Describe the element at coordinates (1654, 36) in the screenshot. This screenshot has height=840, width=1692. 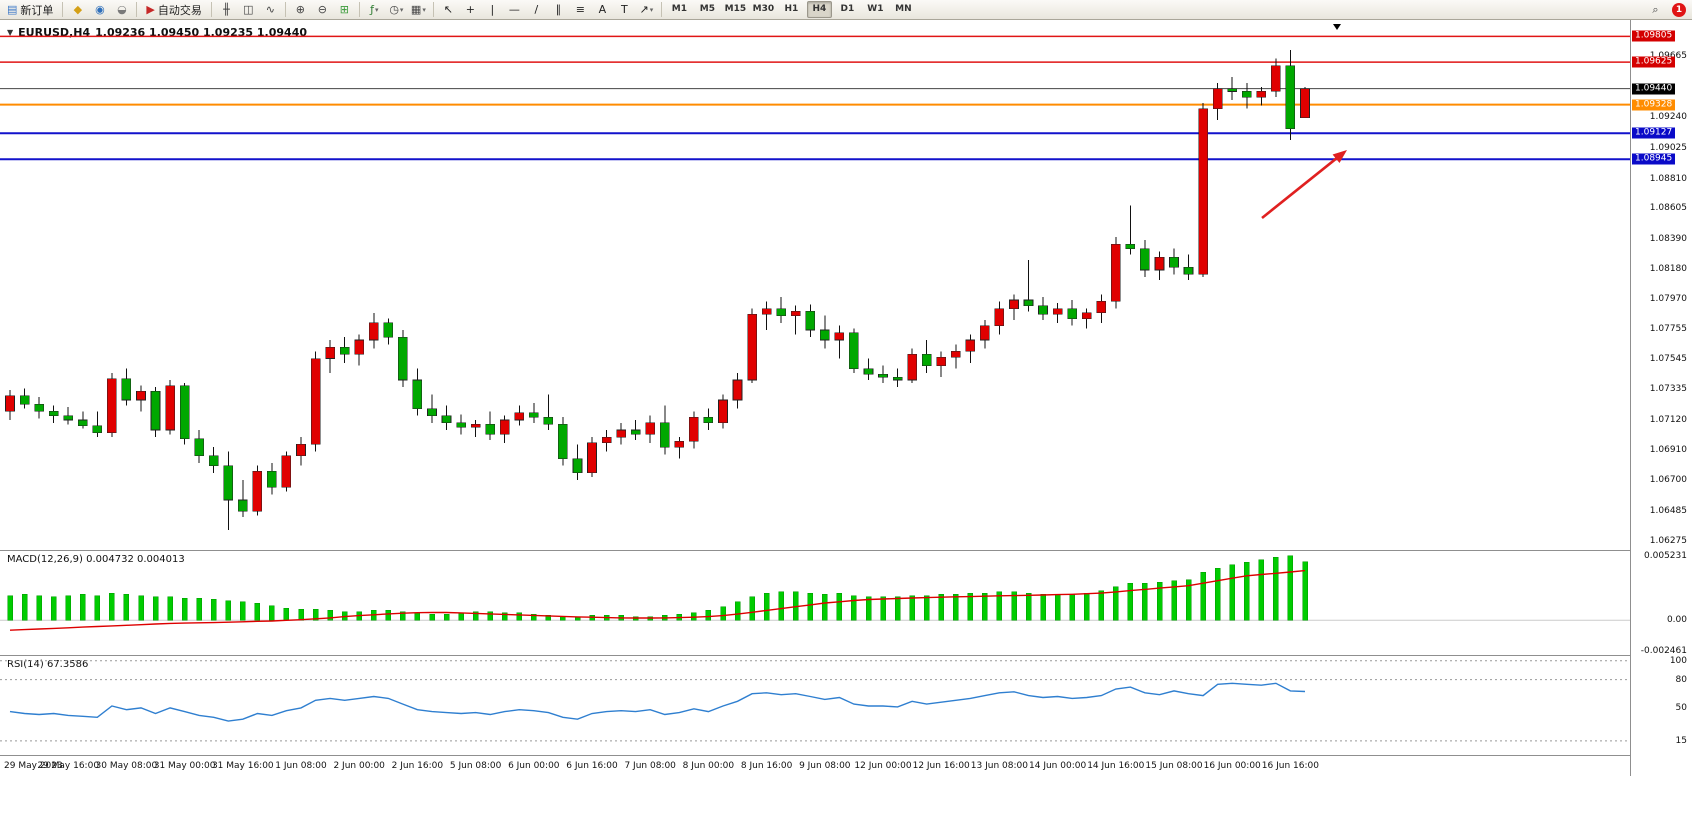
I see `resistance-tag-1: 1.09805` at that location.